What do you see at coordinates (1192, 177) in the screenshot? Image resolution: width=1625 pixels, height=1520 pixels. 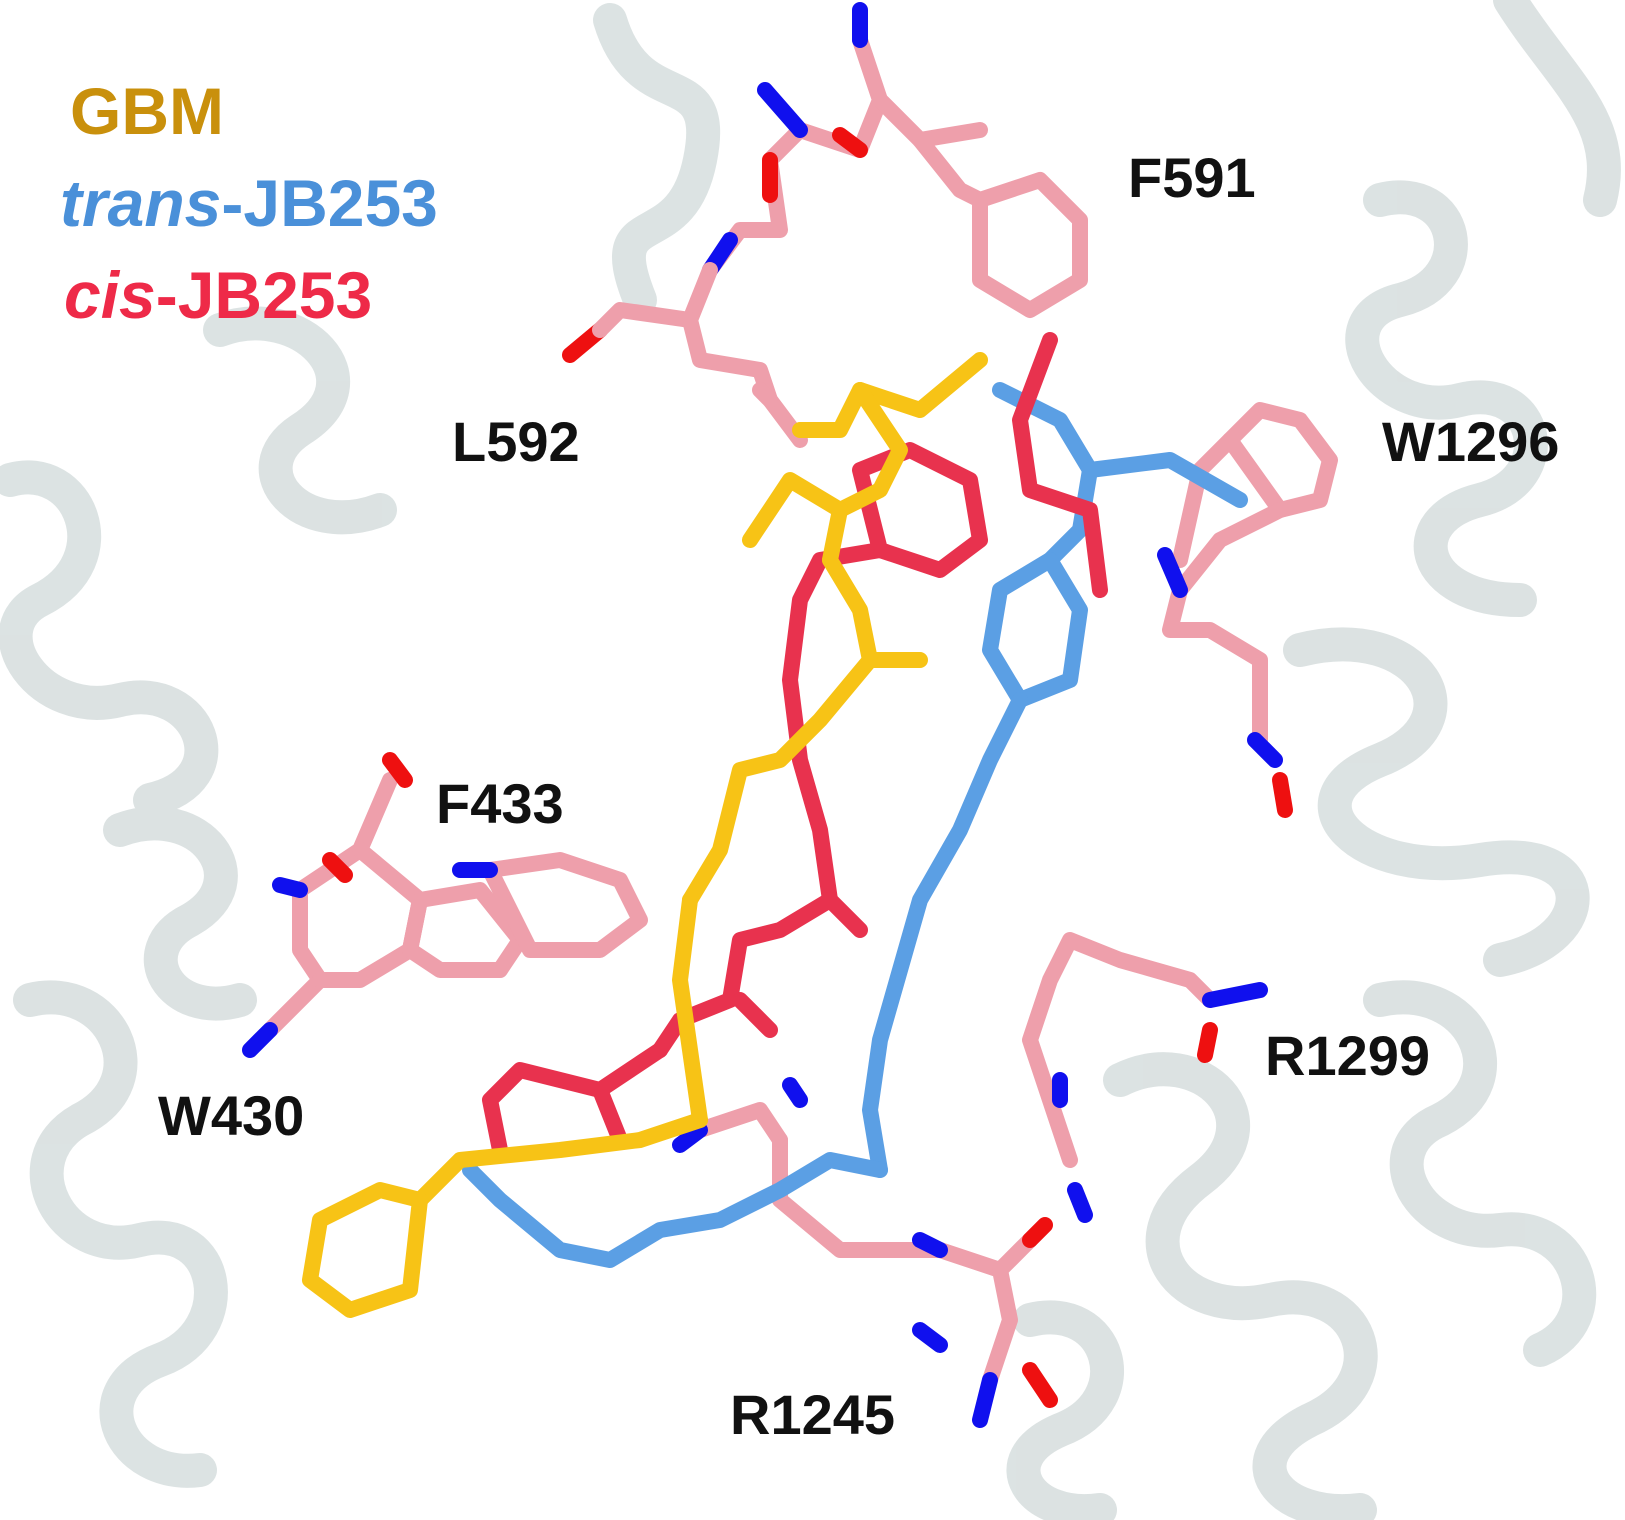 I see `label-f591: F591` at bounding box center [1192, 177].